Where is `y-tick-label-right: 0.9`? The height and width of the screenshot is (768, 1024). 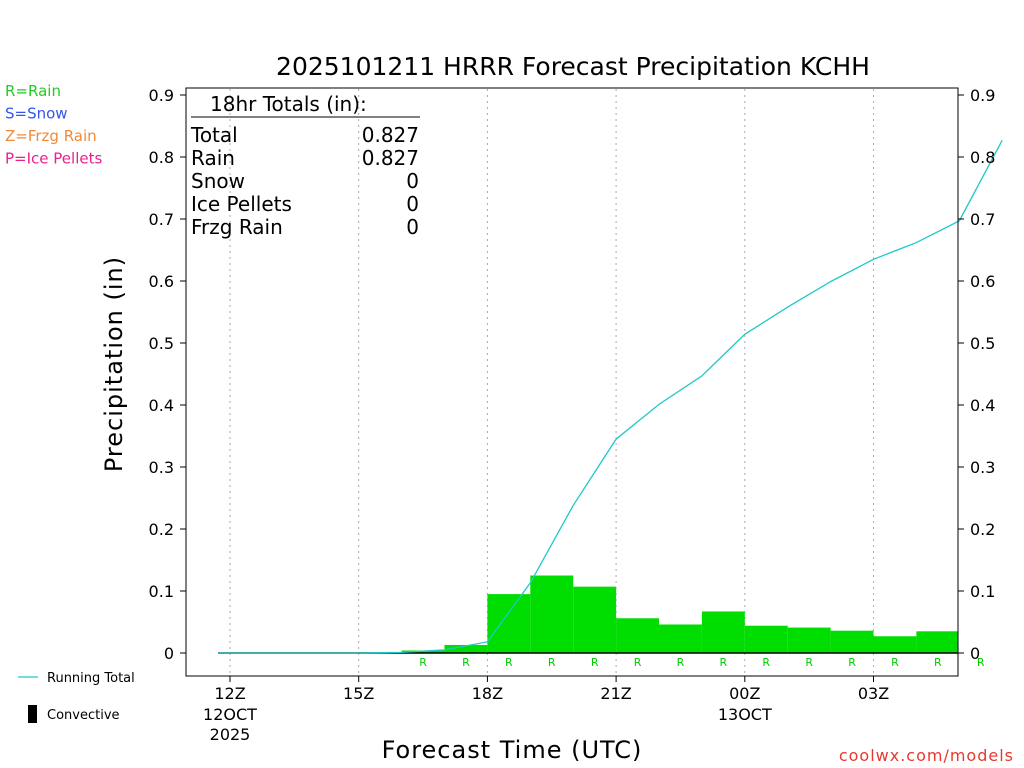 y-tick-label-right: 0.9 is located at coordinates (982, 95).